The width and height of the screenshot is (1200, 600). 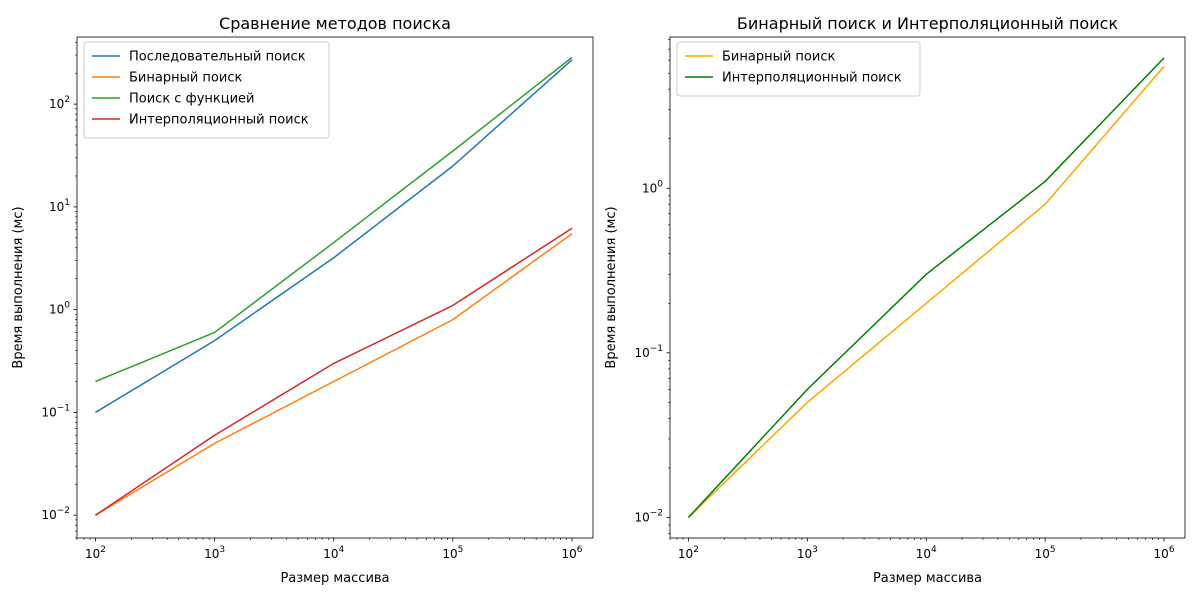 What do you see at coordinates (67, 203) in the screenshot?
I see `y-tick-exponent: 1` at bounding box center [67, 203].